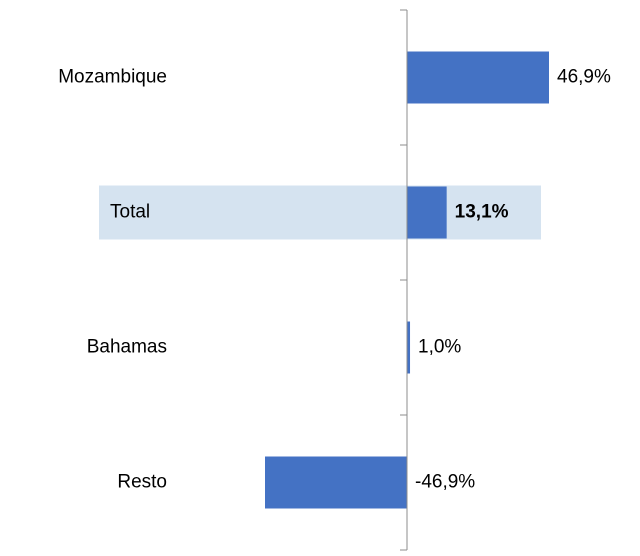 The image size is (640, 556). Describe the element at coordinates (127, 347) in the screenshot. I see `category-label: Bahamas` at that location.